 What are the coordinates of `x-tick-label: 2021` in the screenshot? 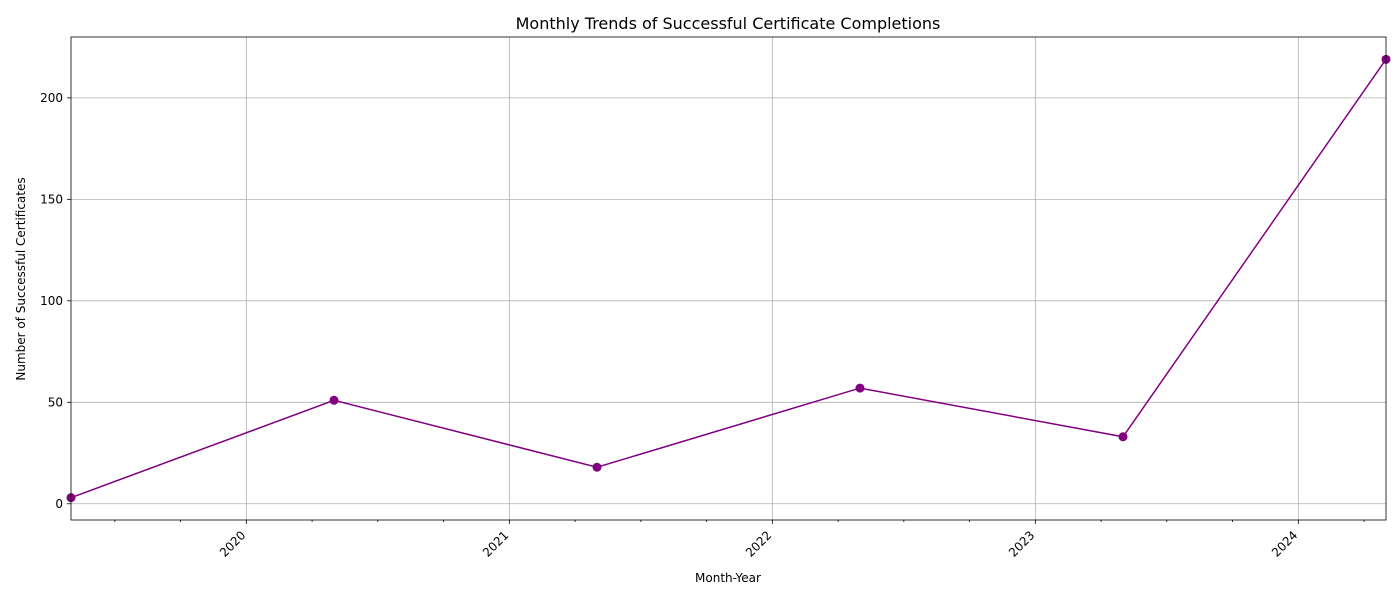 It's located at (495, 543).